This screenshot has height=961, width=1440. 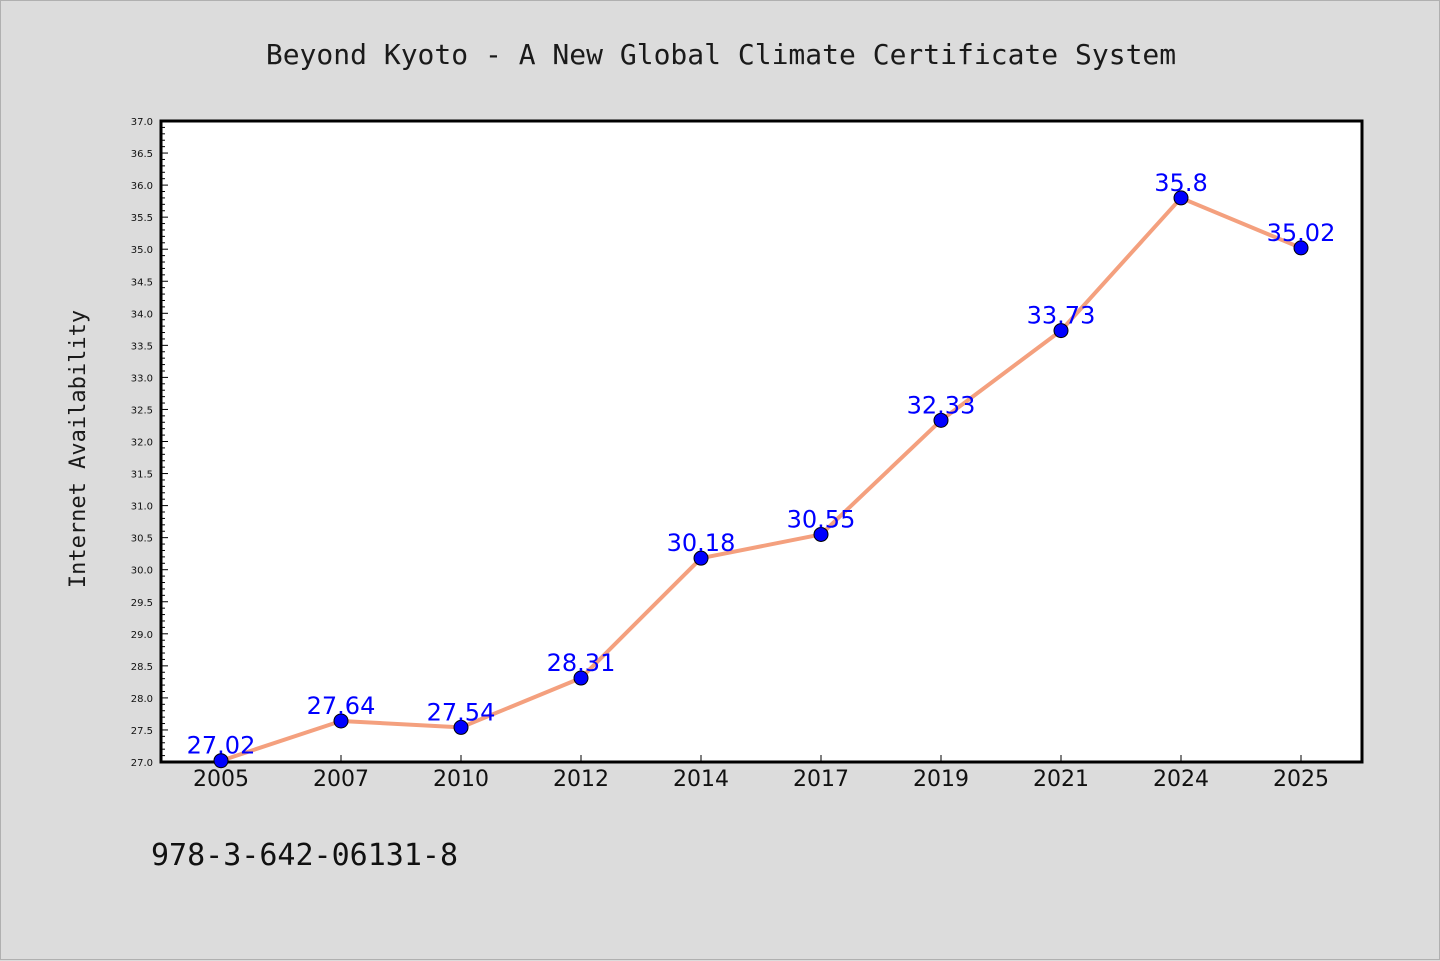 I want to click on data-label: 27.54, so click(x=461, y=712).